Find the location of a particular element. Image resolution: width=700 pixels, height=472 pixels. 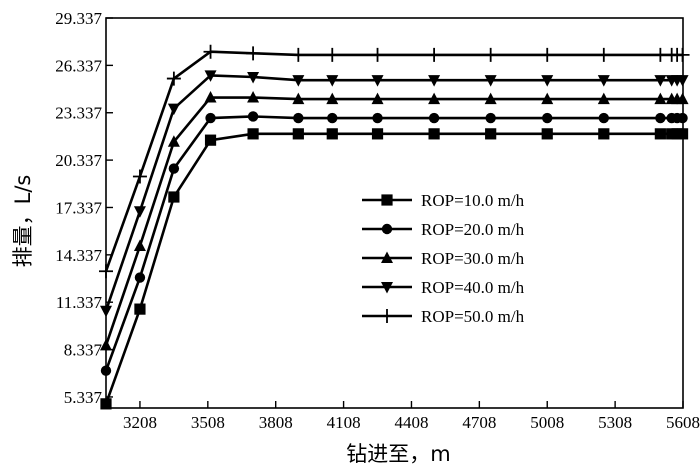

y-tick-label: 5.337 is located at coordinates (83, 397).